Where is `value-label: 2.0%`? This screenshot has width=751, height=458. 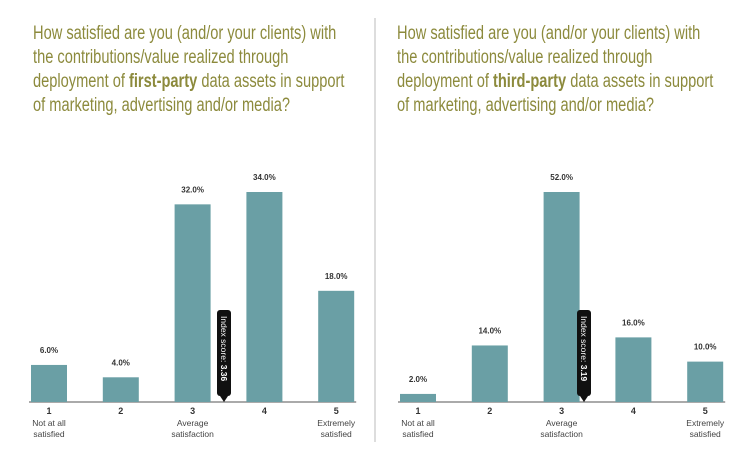
value-label: 2.0% is located at coordinates (418, 379).